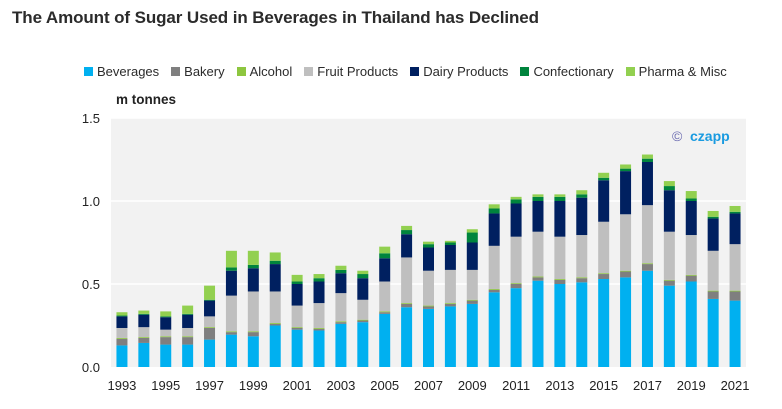  I want to click on bar-segment-alcohol-1996, so click(188, 337).